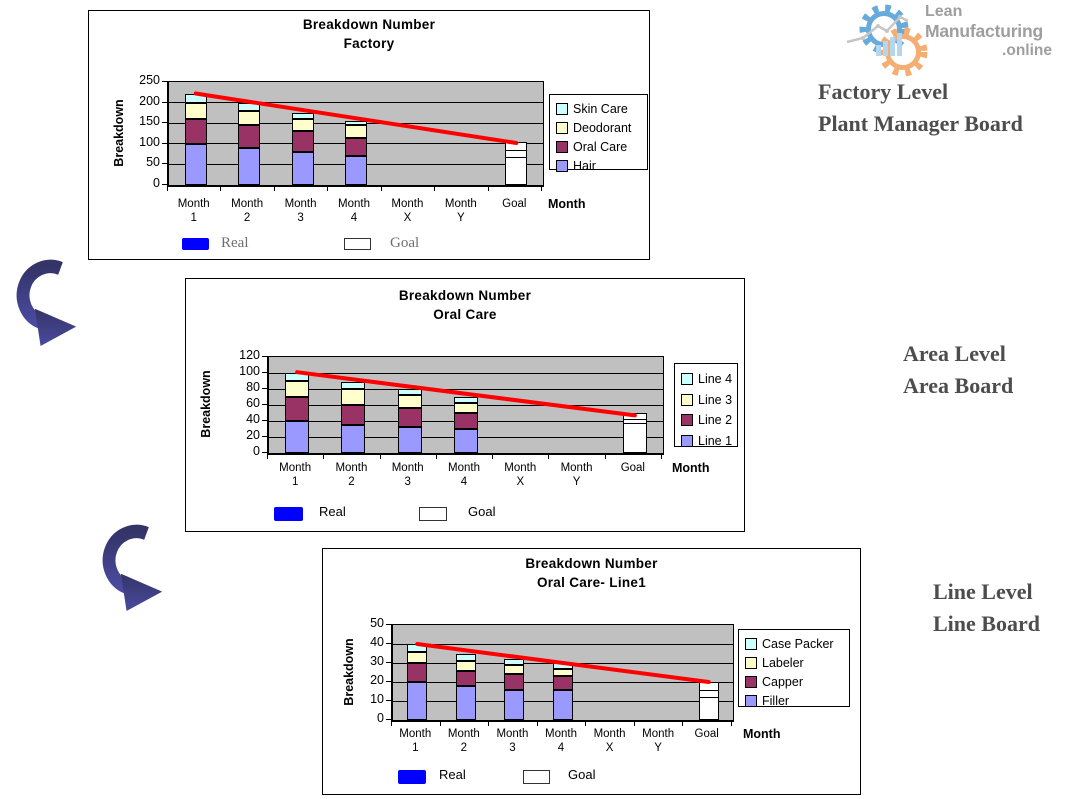  What do you see at coordinates (887, 40) in the screenshot?
I see `gear-chart-icon` at bounding box center [887, 40].